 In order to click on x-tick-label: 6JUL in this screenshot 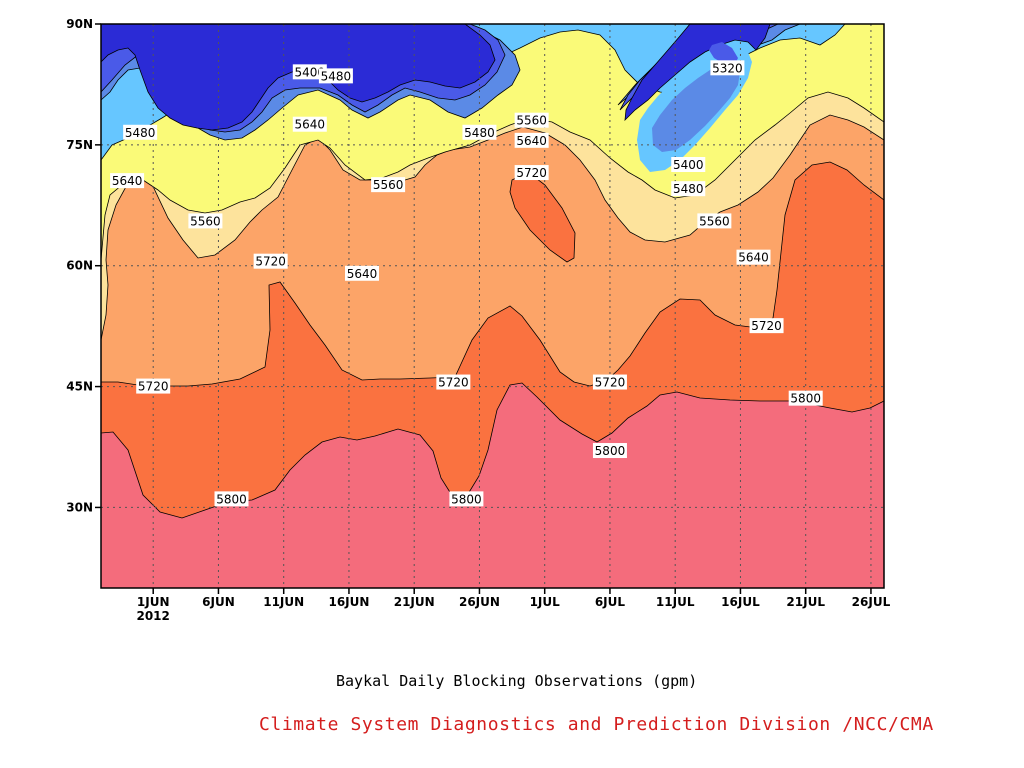, I will do `click(610, 602)`.